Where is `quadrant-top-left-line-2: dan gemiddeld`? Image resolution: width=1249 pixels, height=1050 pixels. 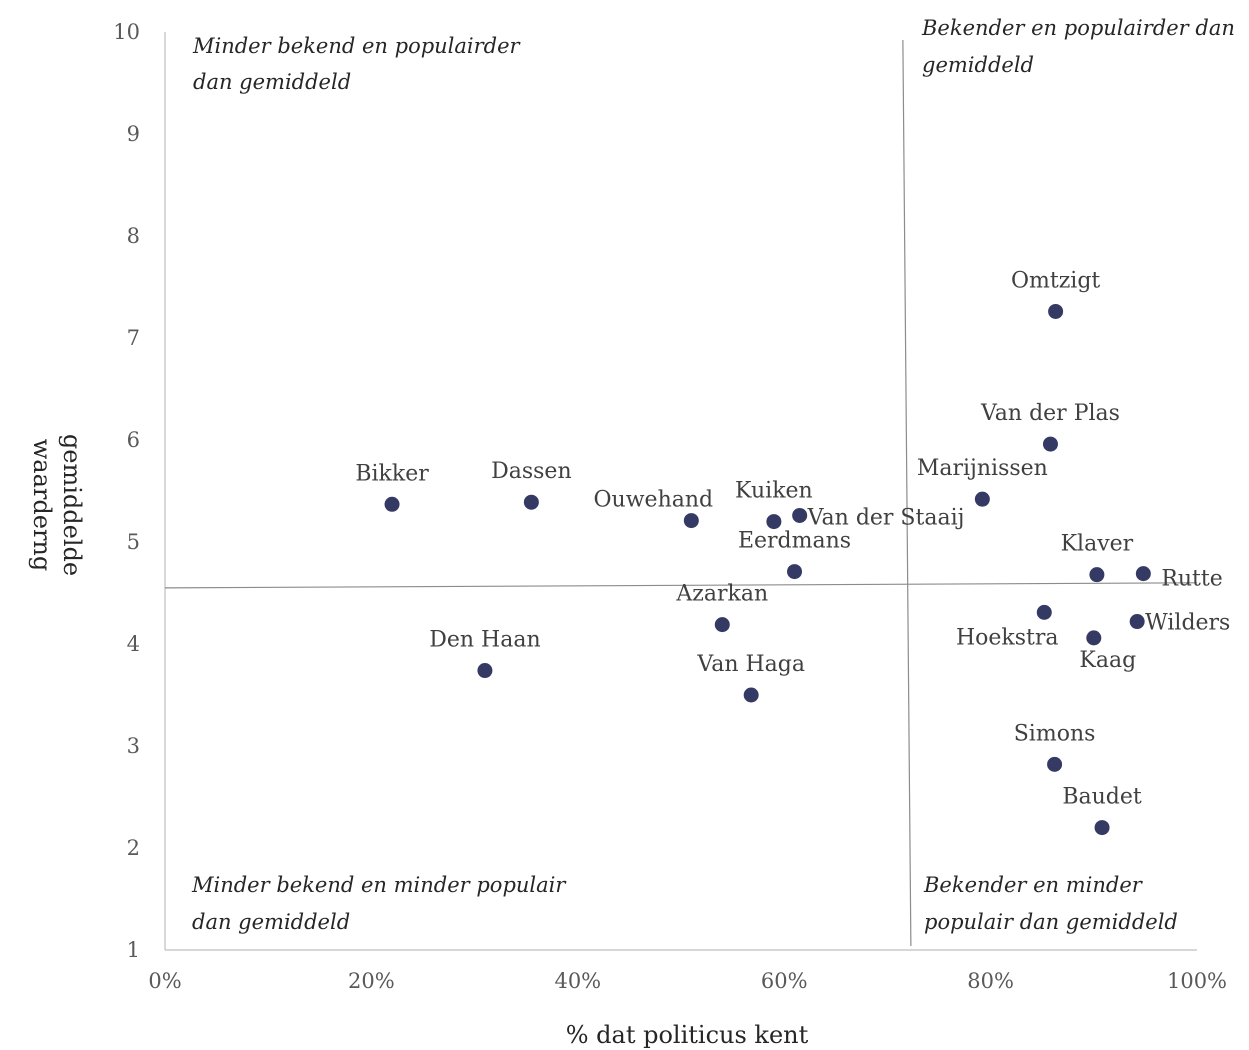 quadrant-top-left-line-2: dan gemiddeld is located at coordinates (272, 82).